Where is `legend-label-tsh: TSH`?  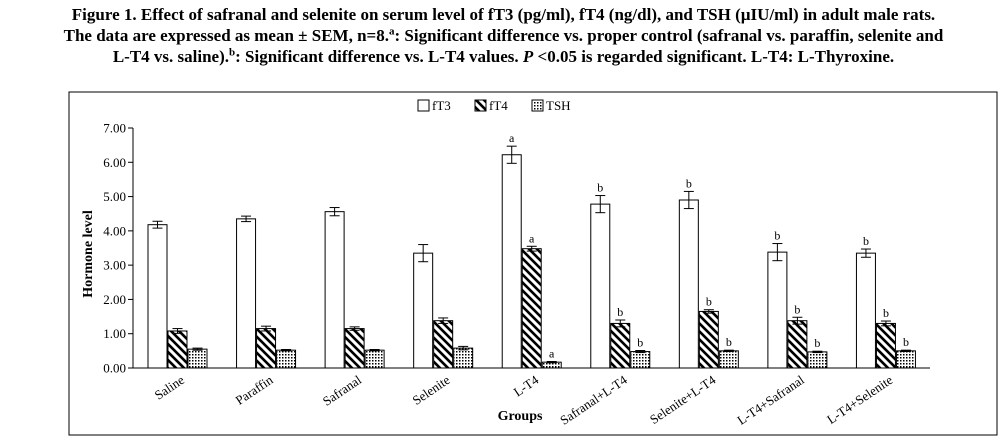
legend-label-tsh: TSH is located at coordinates (558, 105).